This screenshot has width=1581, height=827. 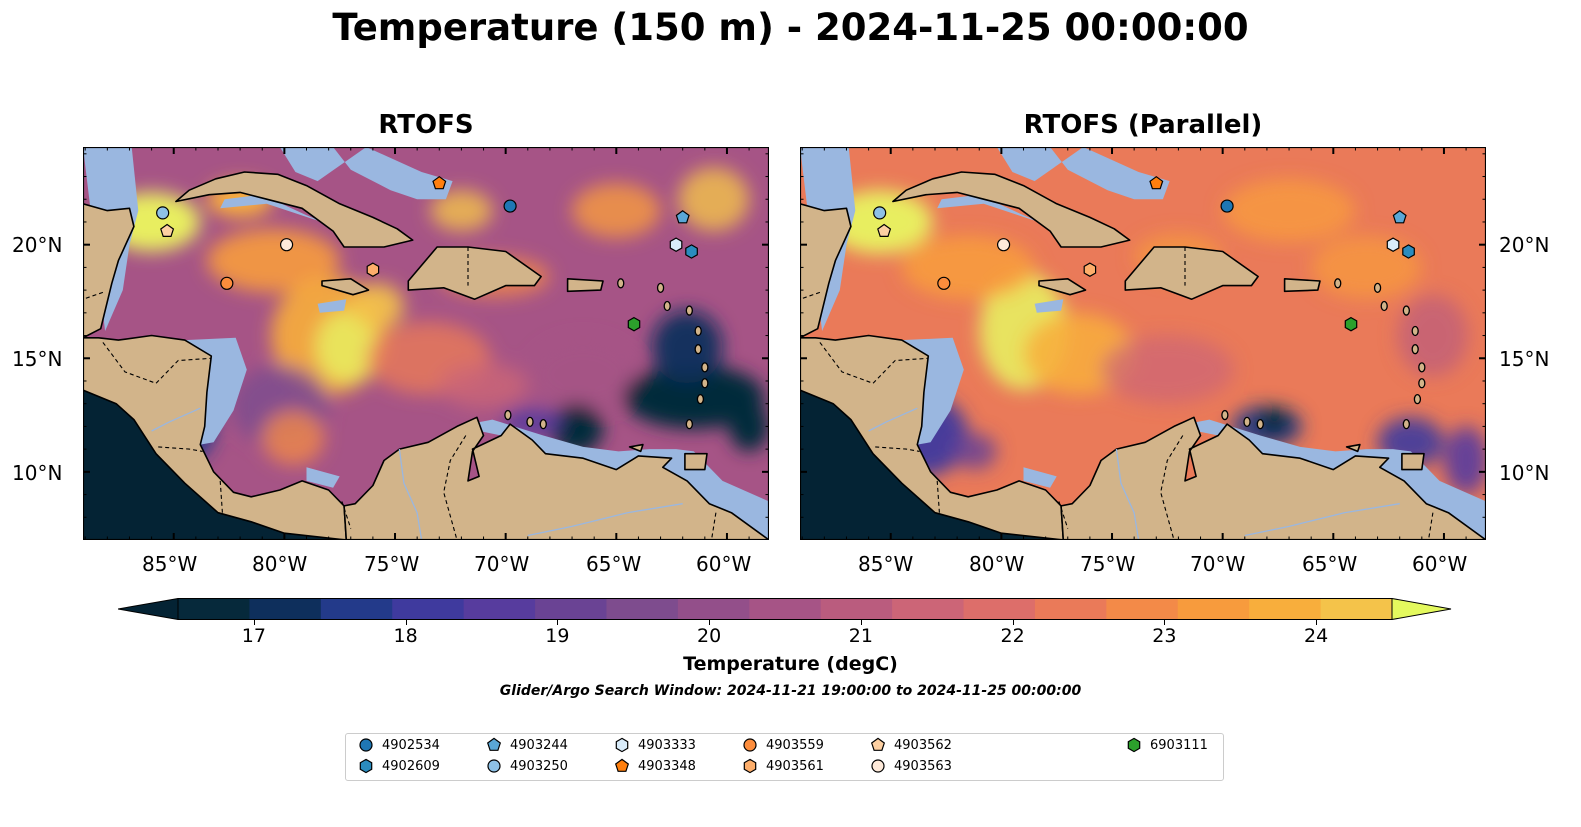 I want to click on legend-item: 4903244, so click(x=527, y=745).